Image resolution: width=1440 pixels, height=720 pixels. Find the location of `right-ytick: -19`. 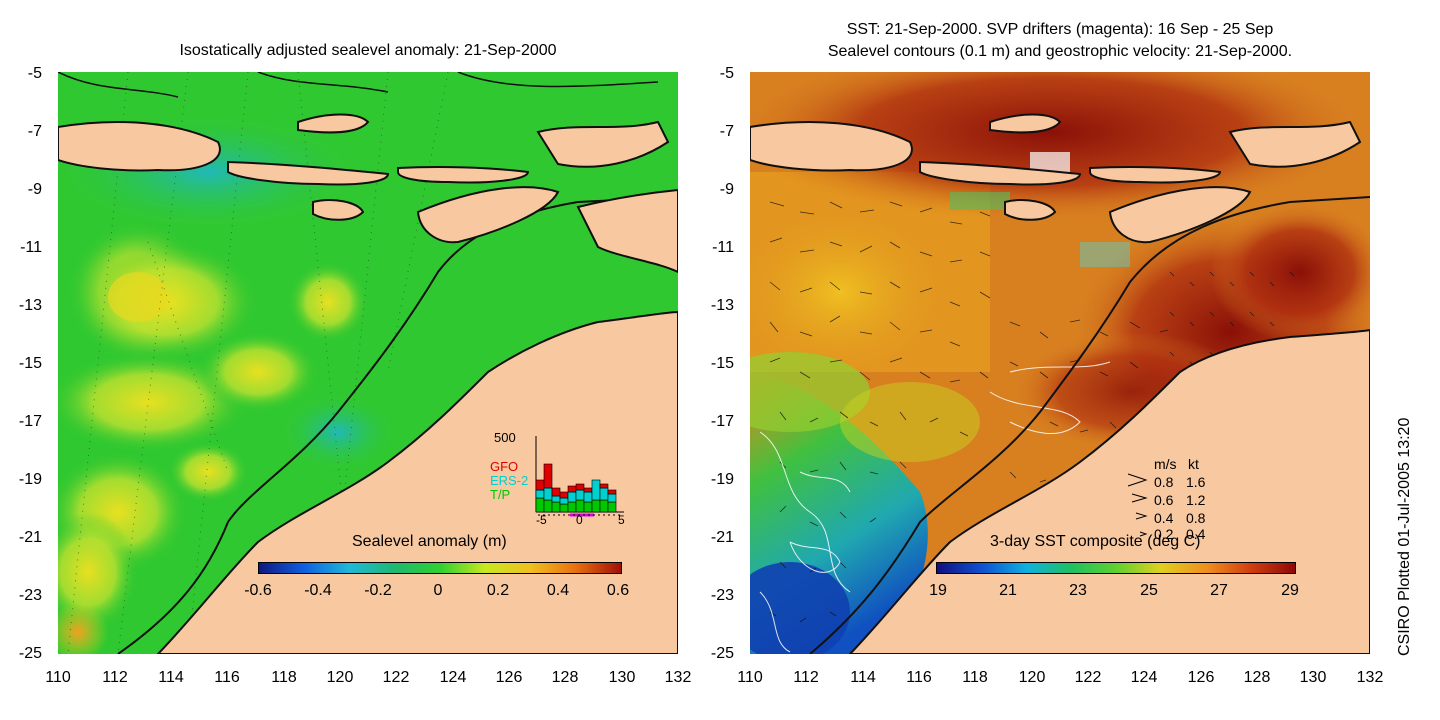

right-ytick: -19 is located at coordinates (722, 479).